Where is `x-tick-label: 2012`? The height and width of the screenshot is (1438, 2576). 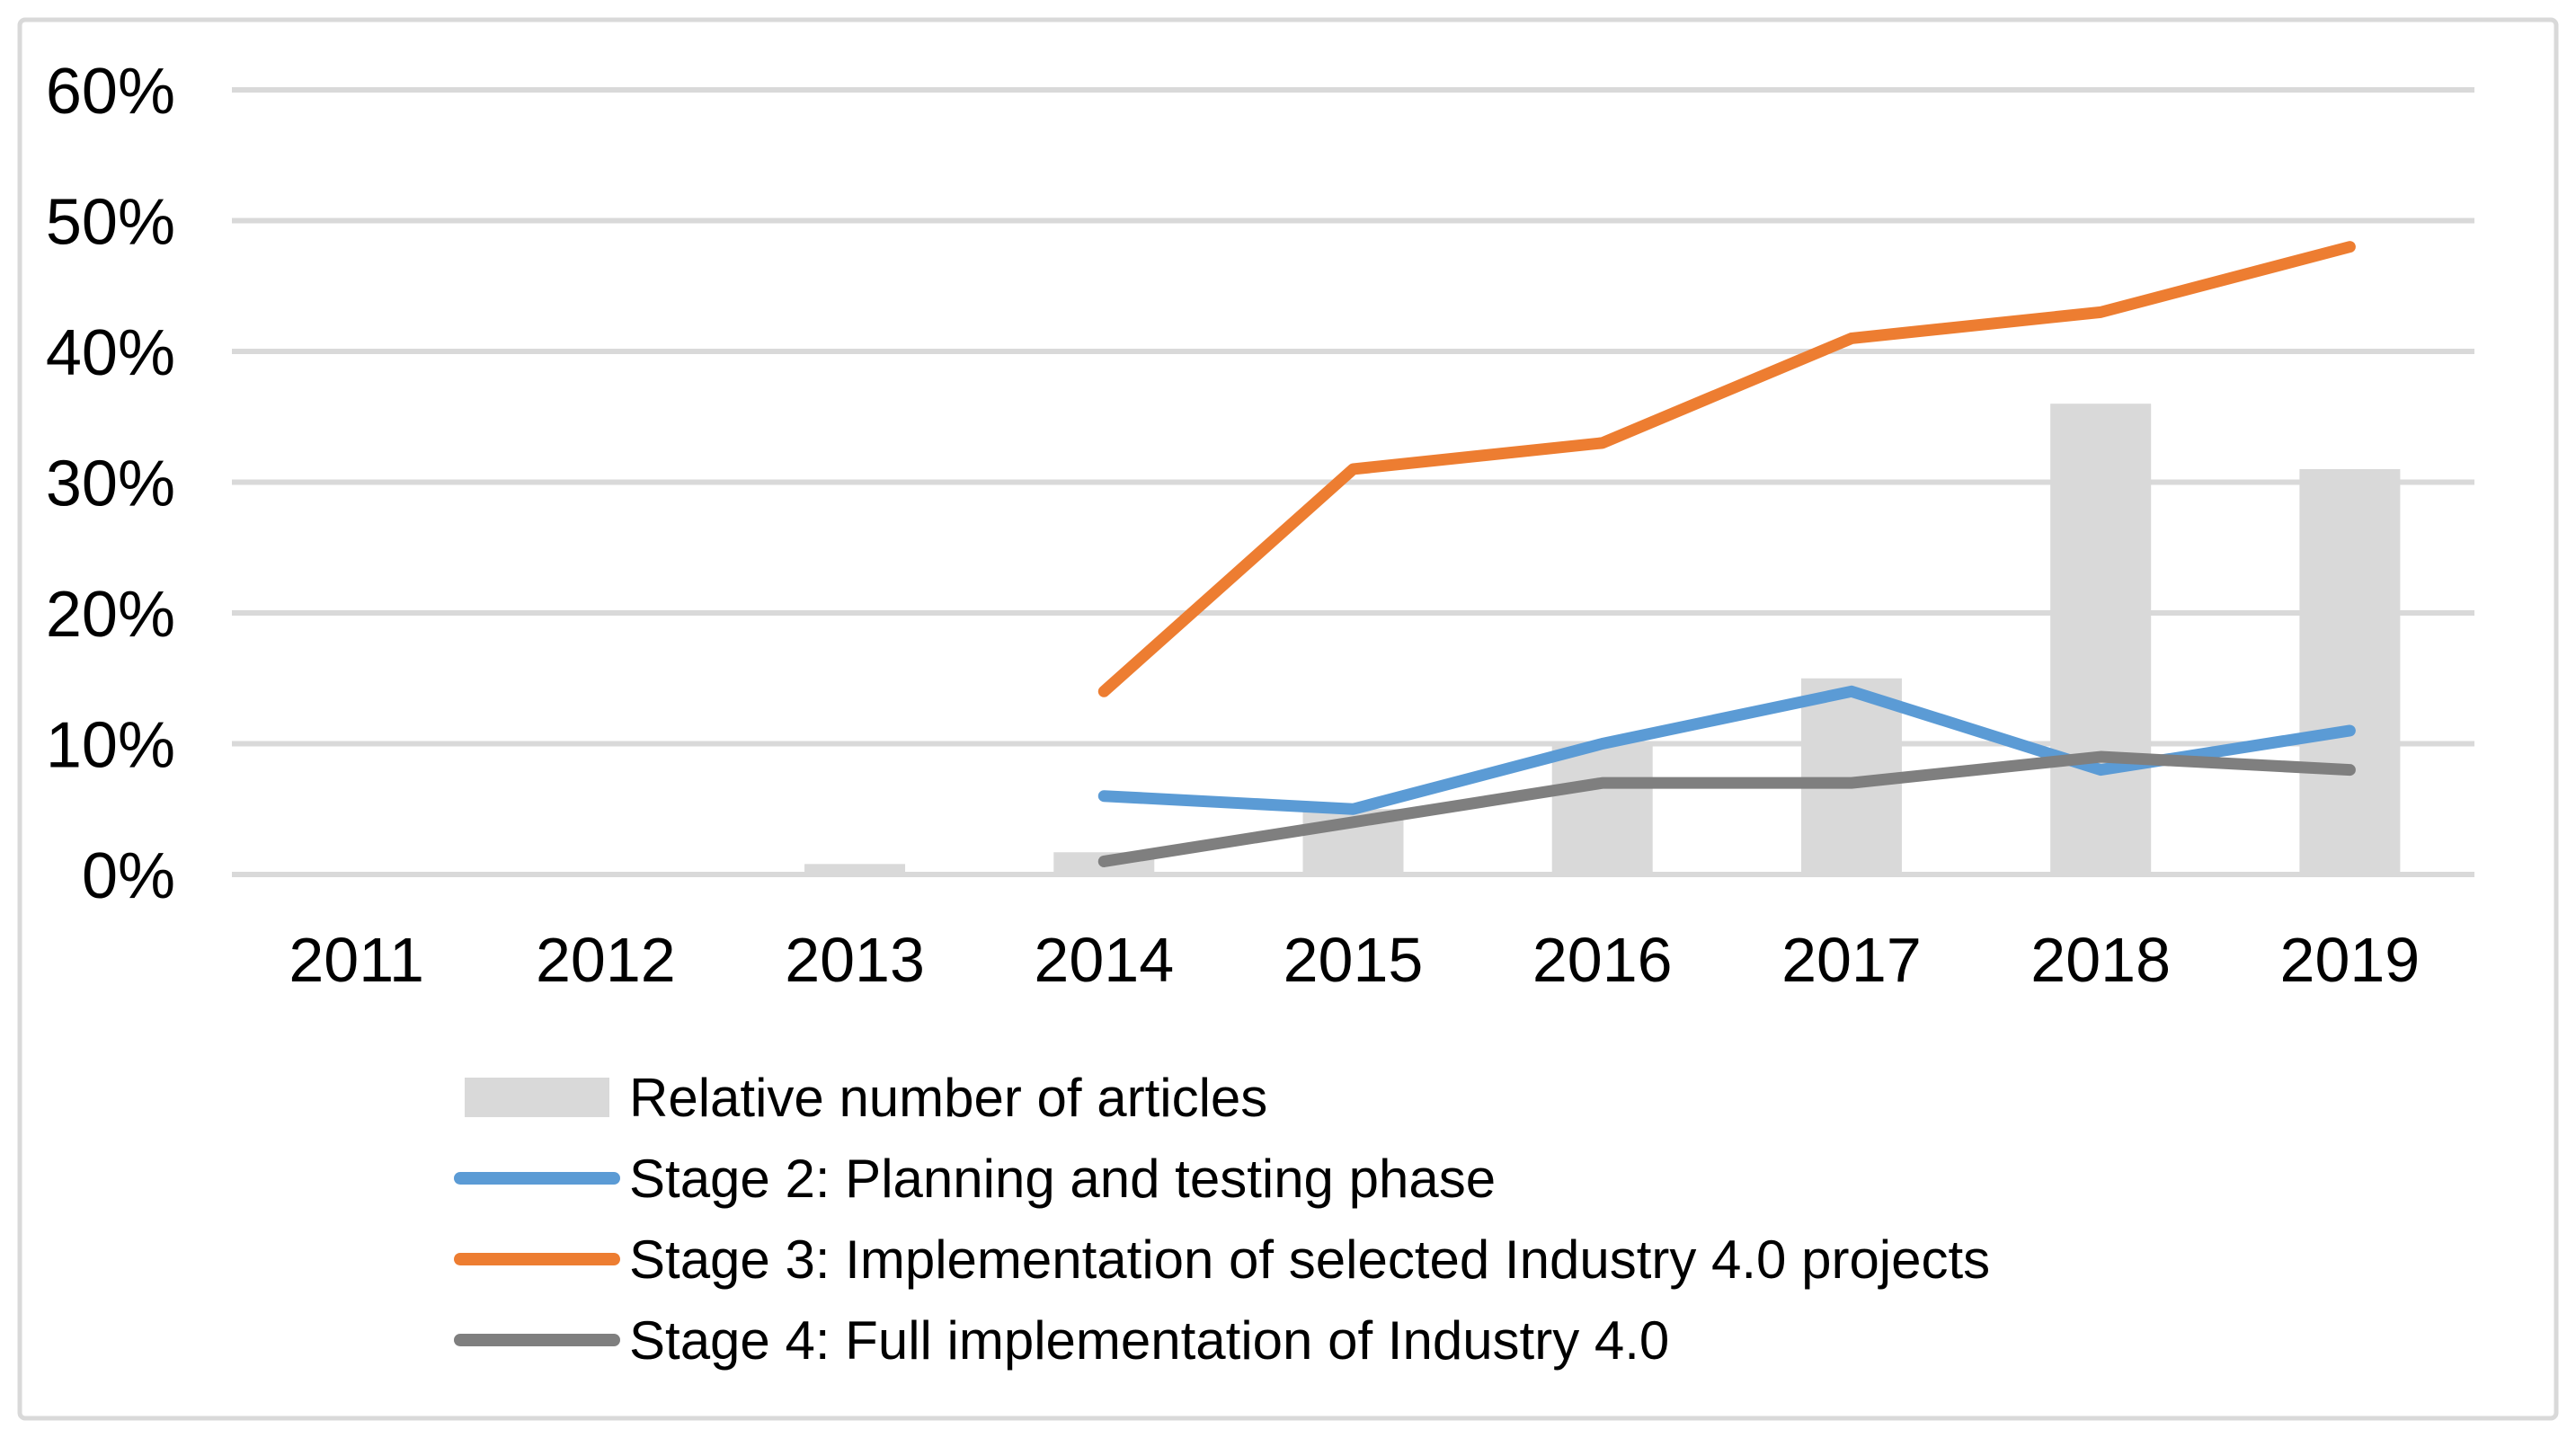 x-tick-label: 2012 is located at coordinates (606, 960).